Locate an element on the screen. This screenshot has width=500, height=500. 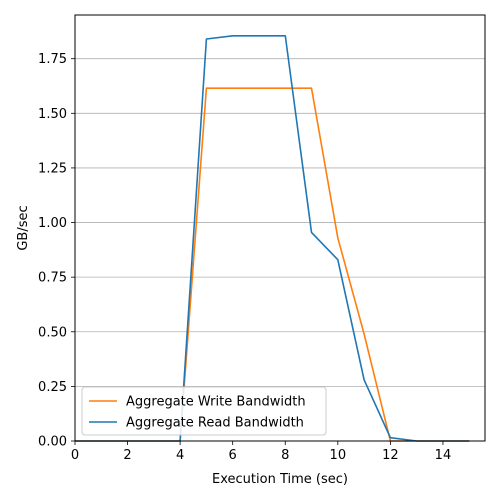
x-tick-label: 14 is located at coordinates (443, 455).